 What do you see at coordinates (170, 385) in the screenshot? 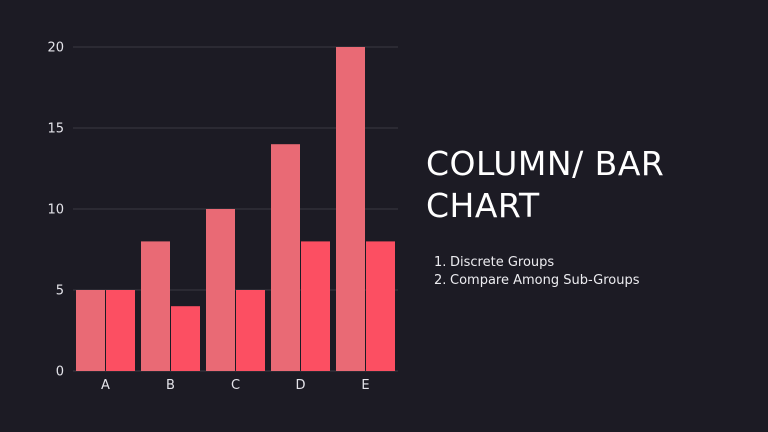
I see `x-tick-label: B` at bounding box center [170, 385].